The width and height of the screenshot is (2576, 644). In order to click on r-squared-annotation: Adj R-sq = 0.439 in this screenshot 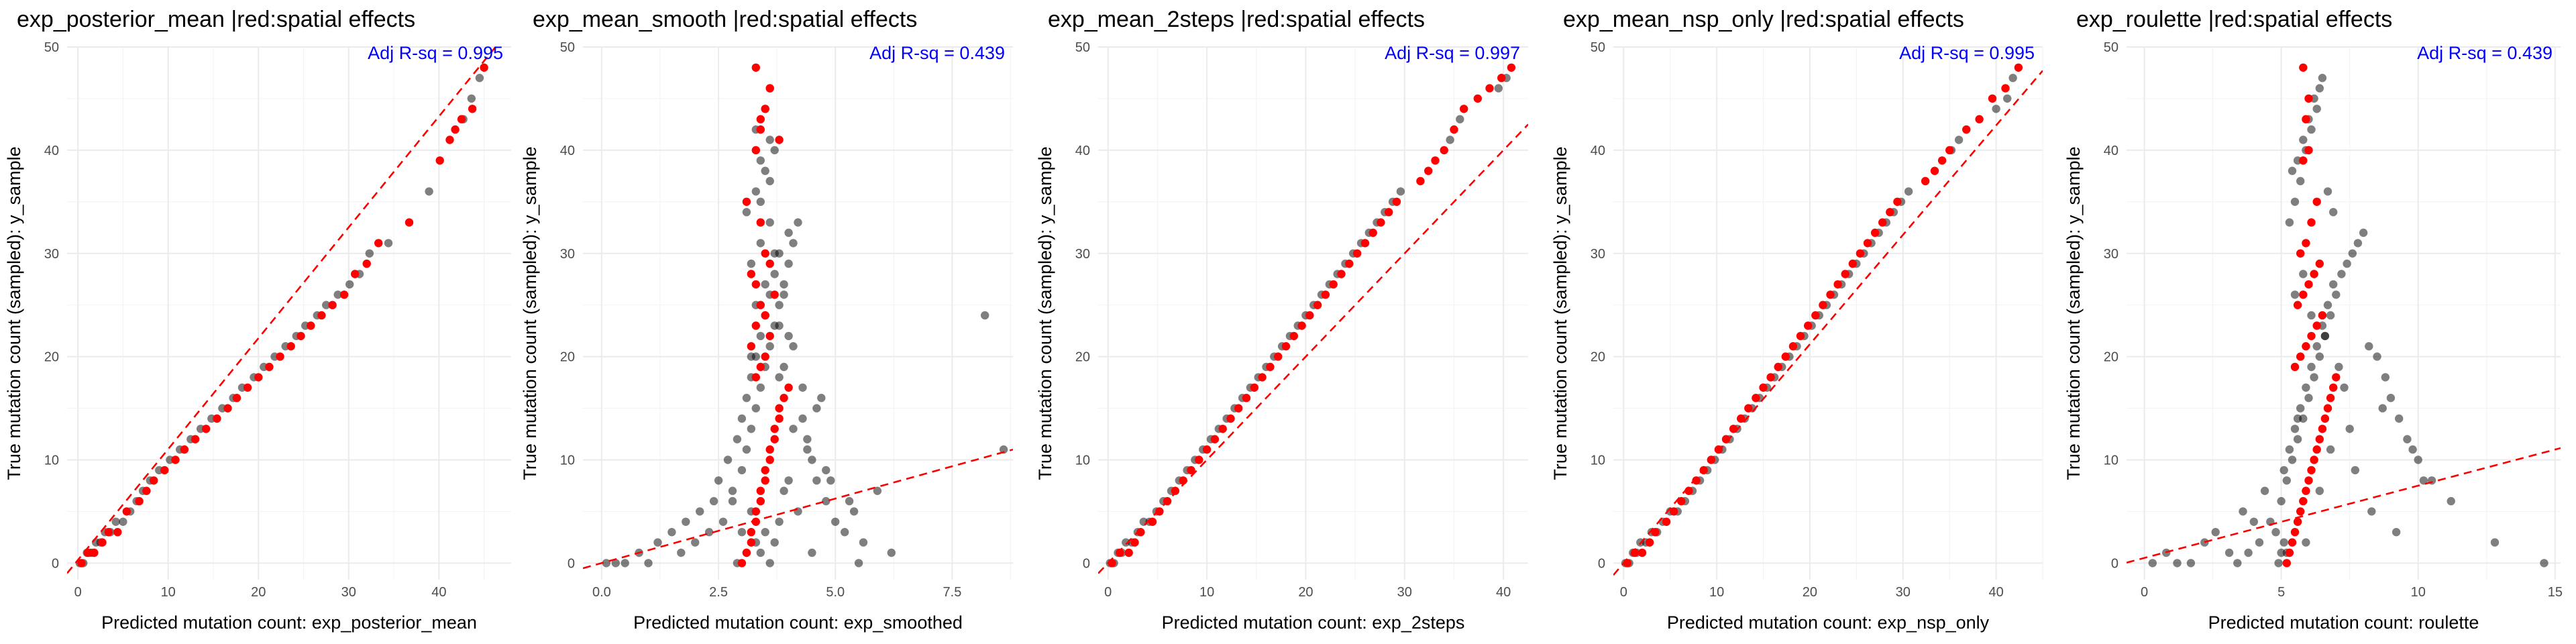, I will do `click(937, 53)`.